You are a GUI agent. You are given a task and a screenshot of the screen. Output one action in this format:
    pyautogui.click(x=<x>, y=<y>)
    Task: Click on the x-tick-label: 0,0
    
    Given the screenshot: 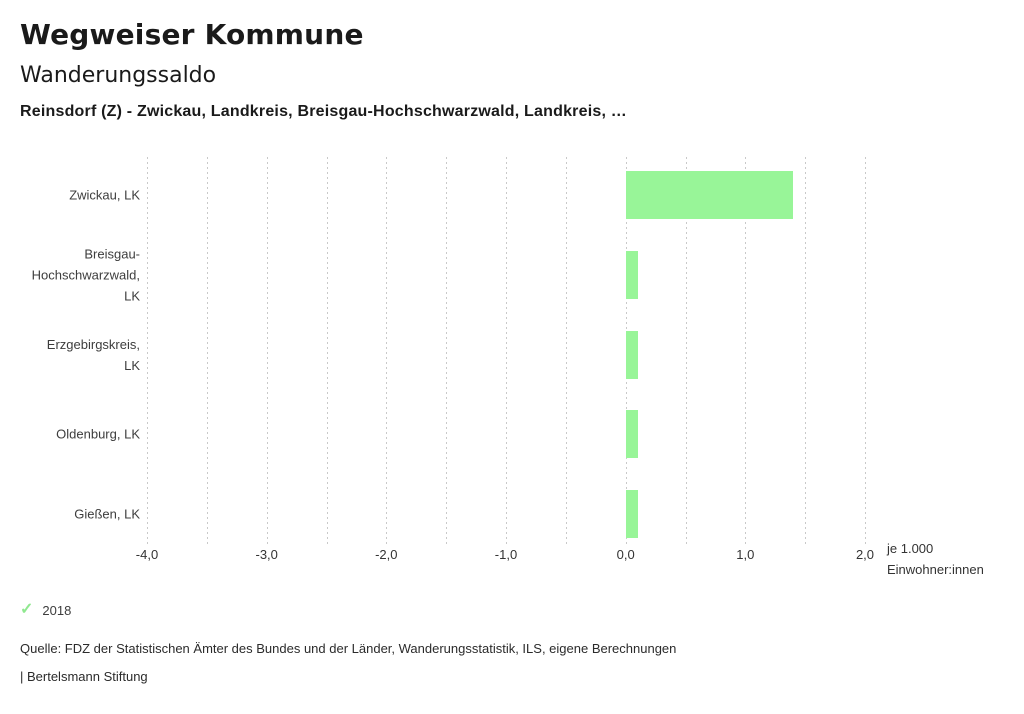 What is the action you would take?
    pyautogui.click(x=625, y=554)
    